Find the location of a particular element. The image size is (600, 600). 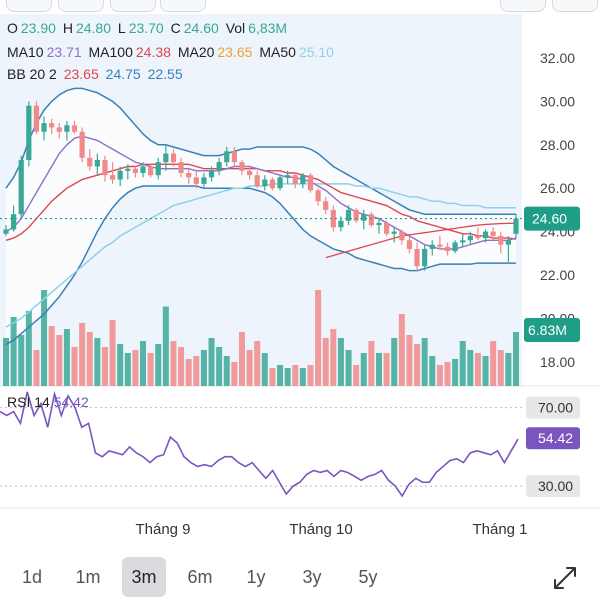

high-label: H is located at coordinates (67, 28).